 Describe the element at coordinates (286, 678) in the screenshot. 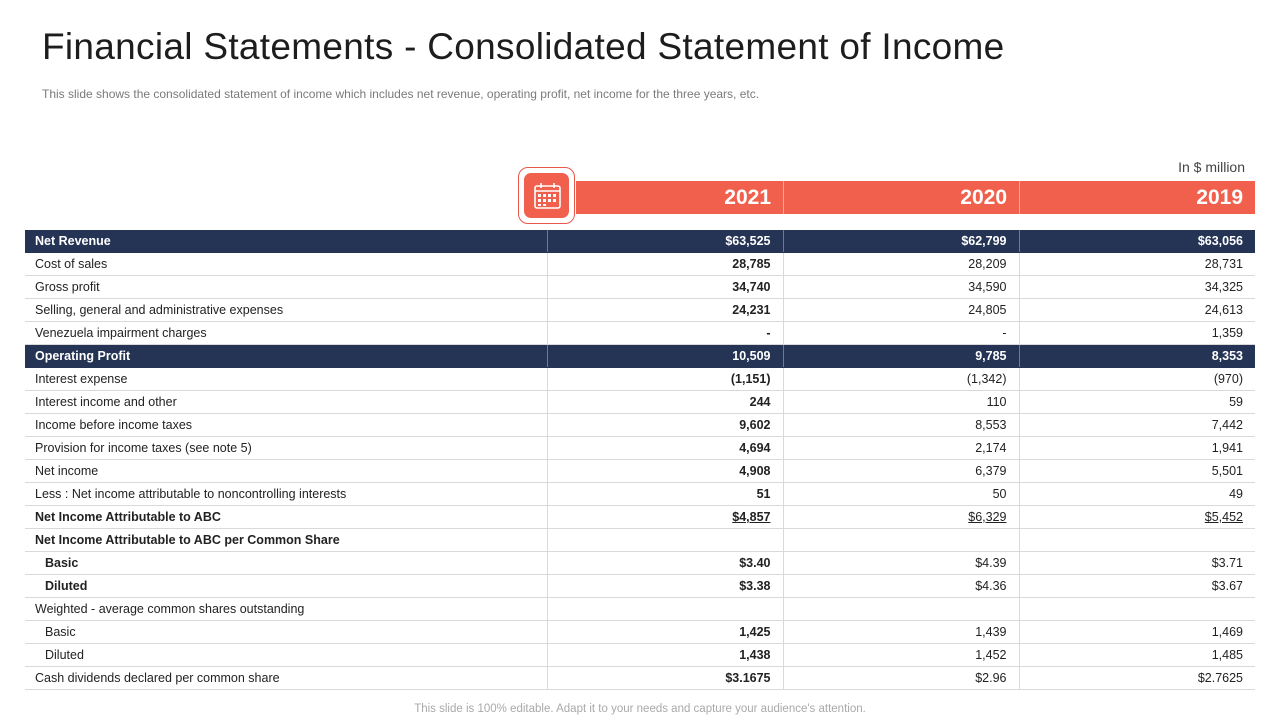

I see `row-label: Cash dividends declared per common share` at that location.